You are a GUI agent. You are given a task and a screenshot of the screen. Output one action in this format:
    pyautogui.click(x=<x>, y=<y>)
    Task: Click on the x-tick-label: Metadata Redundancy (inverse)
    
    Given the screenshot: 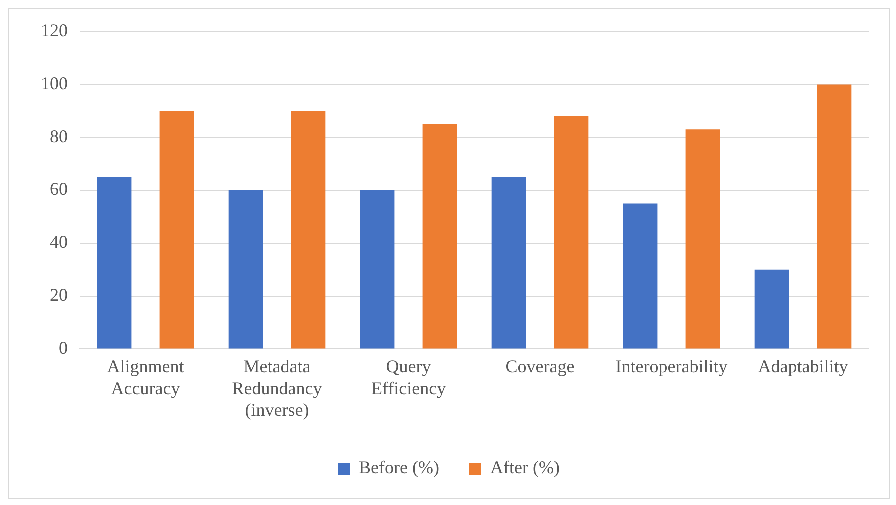 What is the action you would take?
    pyautogui.click(x=277, y=388)
    